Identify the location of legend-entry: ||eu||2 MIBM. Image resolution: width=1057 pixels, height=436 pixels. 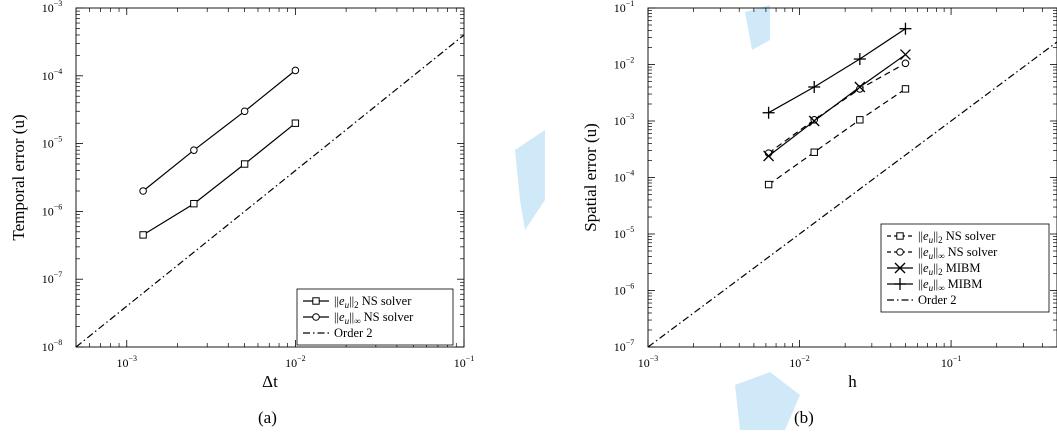
(949, 269).